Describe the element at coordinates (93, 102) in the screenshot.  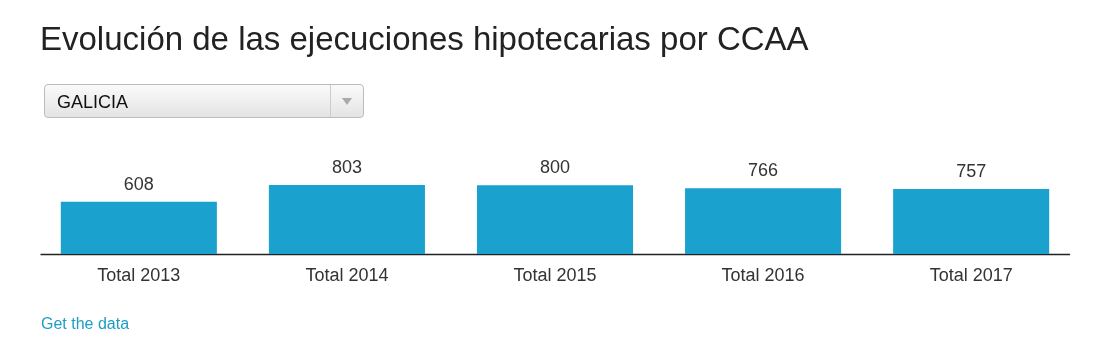
I see `chart-subtitle: GALICIA` at that location.